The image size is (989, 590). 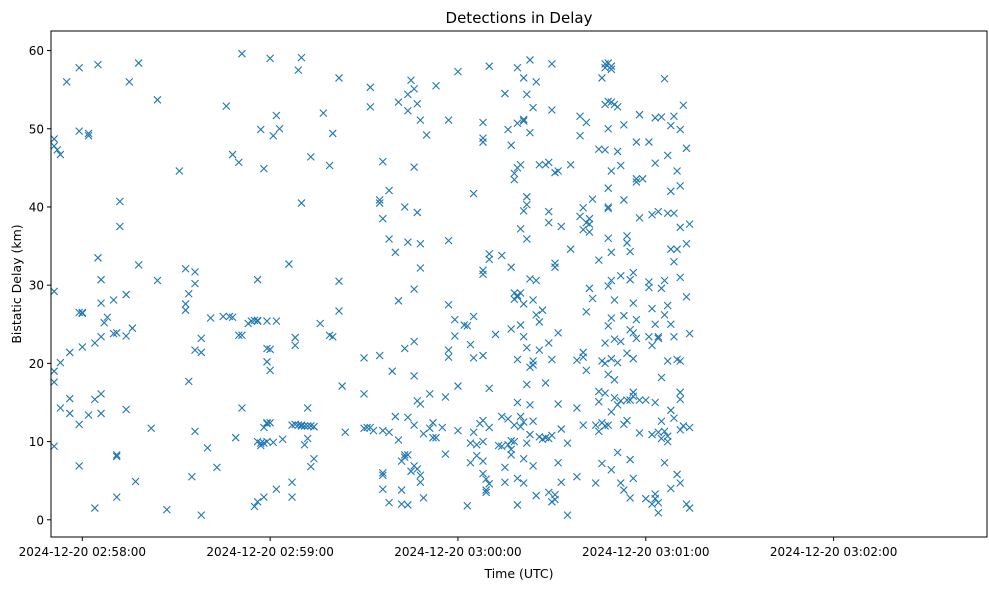 I want to click on chart-title: Detections in Delay, so click(x=519, y=18).